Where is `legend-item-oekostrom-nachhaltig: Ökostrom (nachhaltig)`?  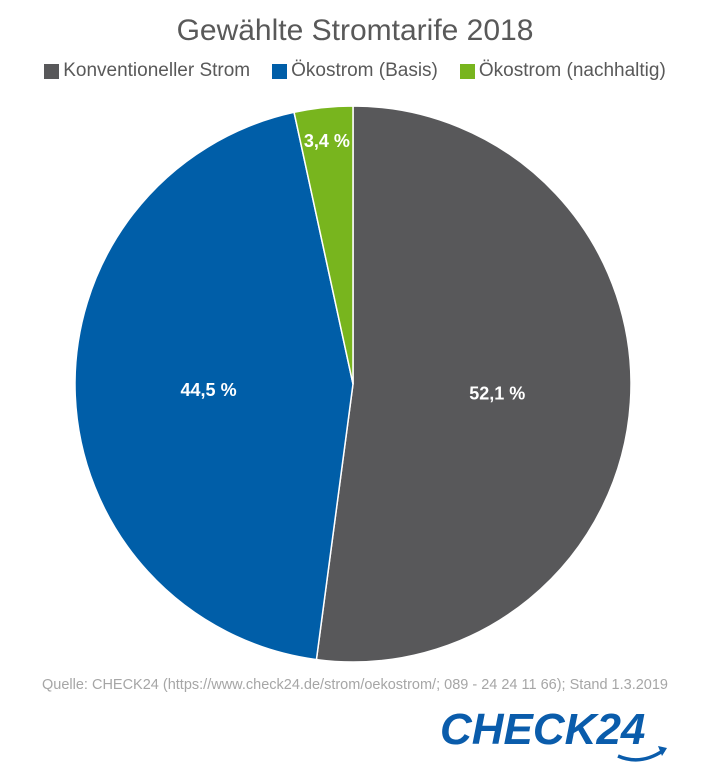 legend-item-oekostrom-nachhaltig: Ökostrom (nachhaltig) is located at coordinates (562, 71).